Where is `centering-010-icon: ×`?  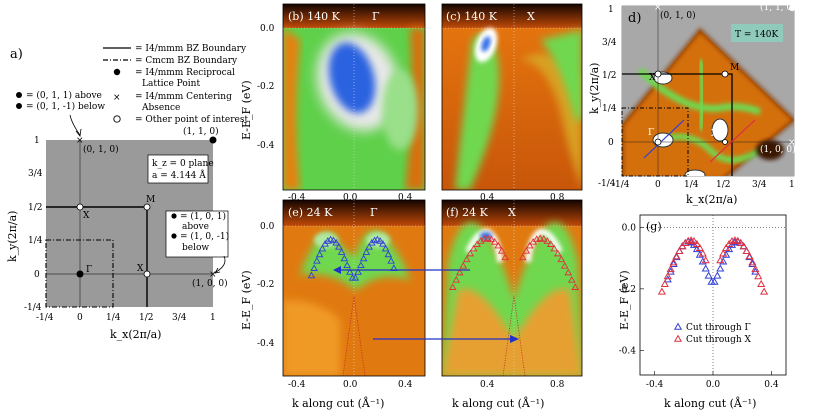
centering-010-icon: × is located at coordinates (80, 141).